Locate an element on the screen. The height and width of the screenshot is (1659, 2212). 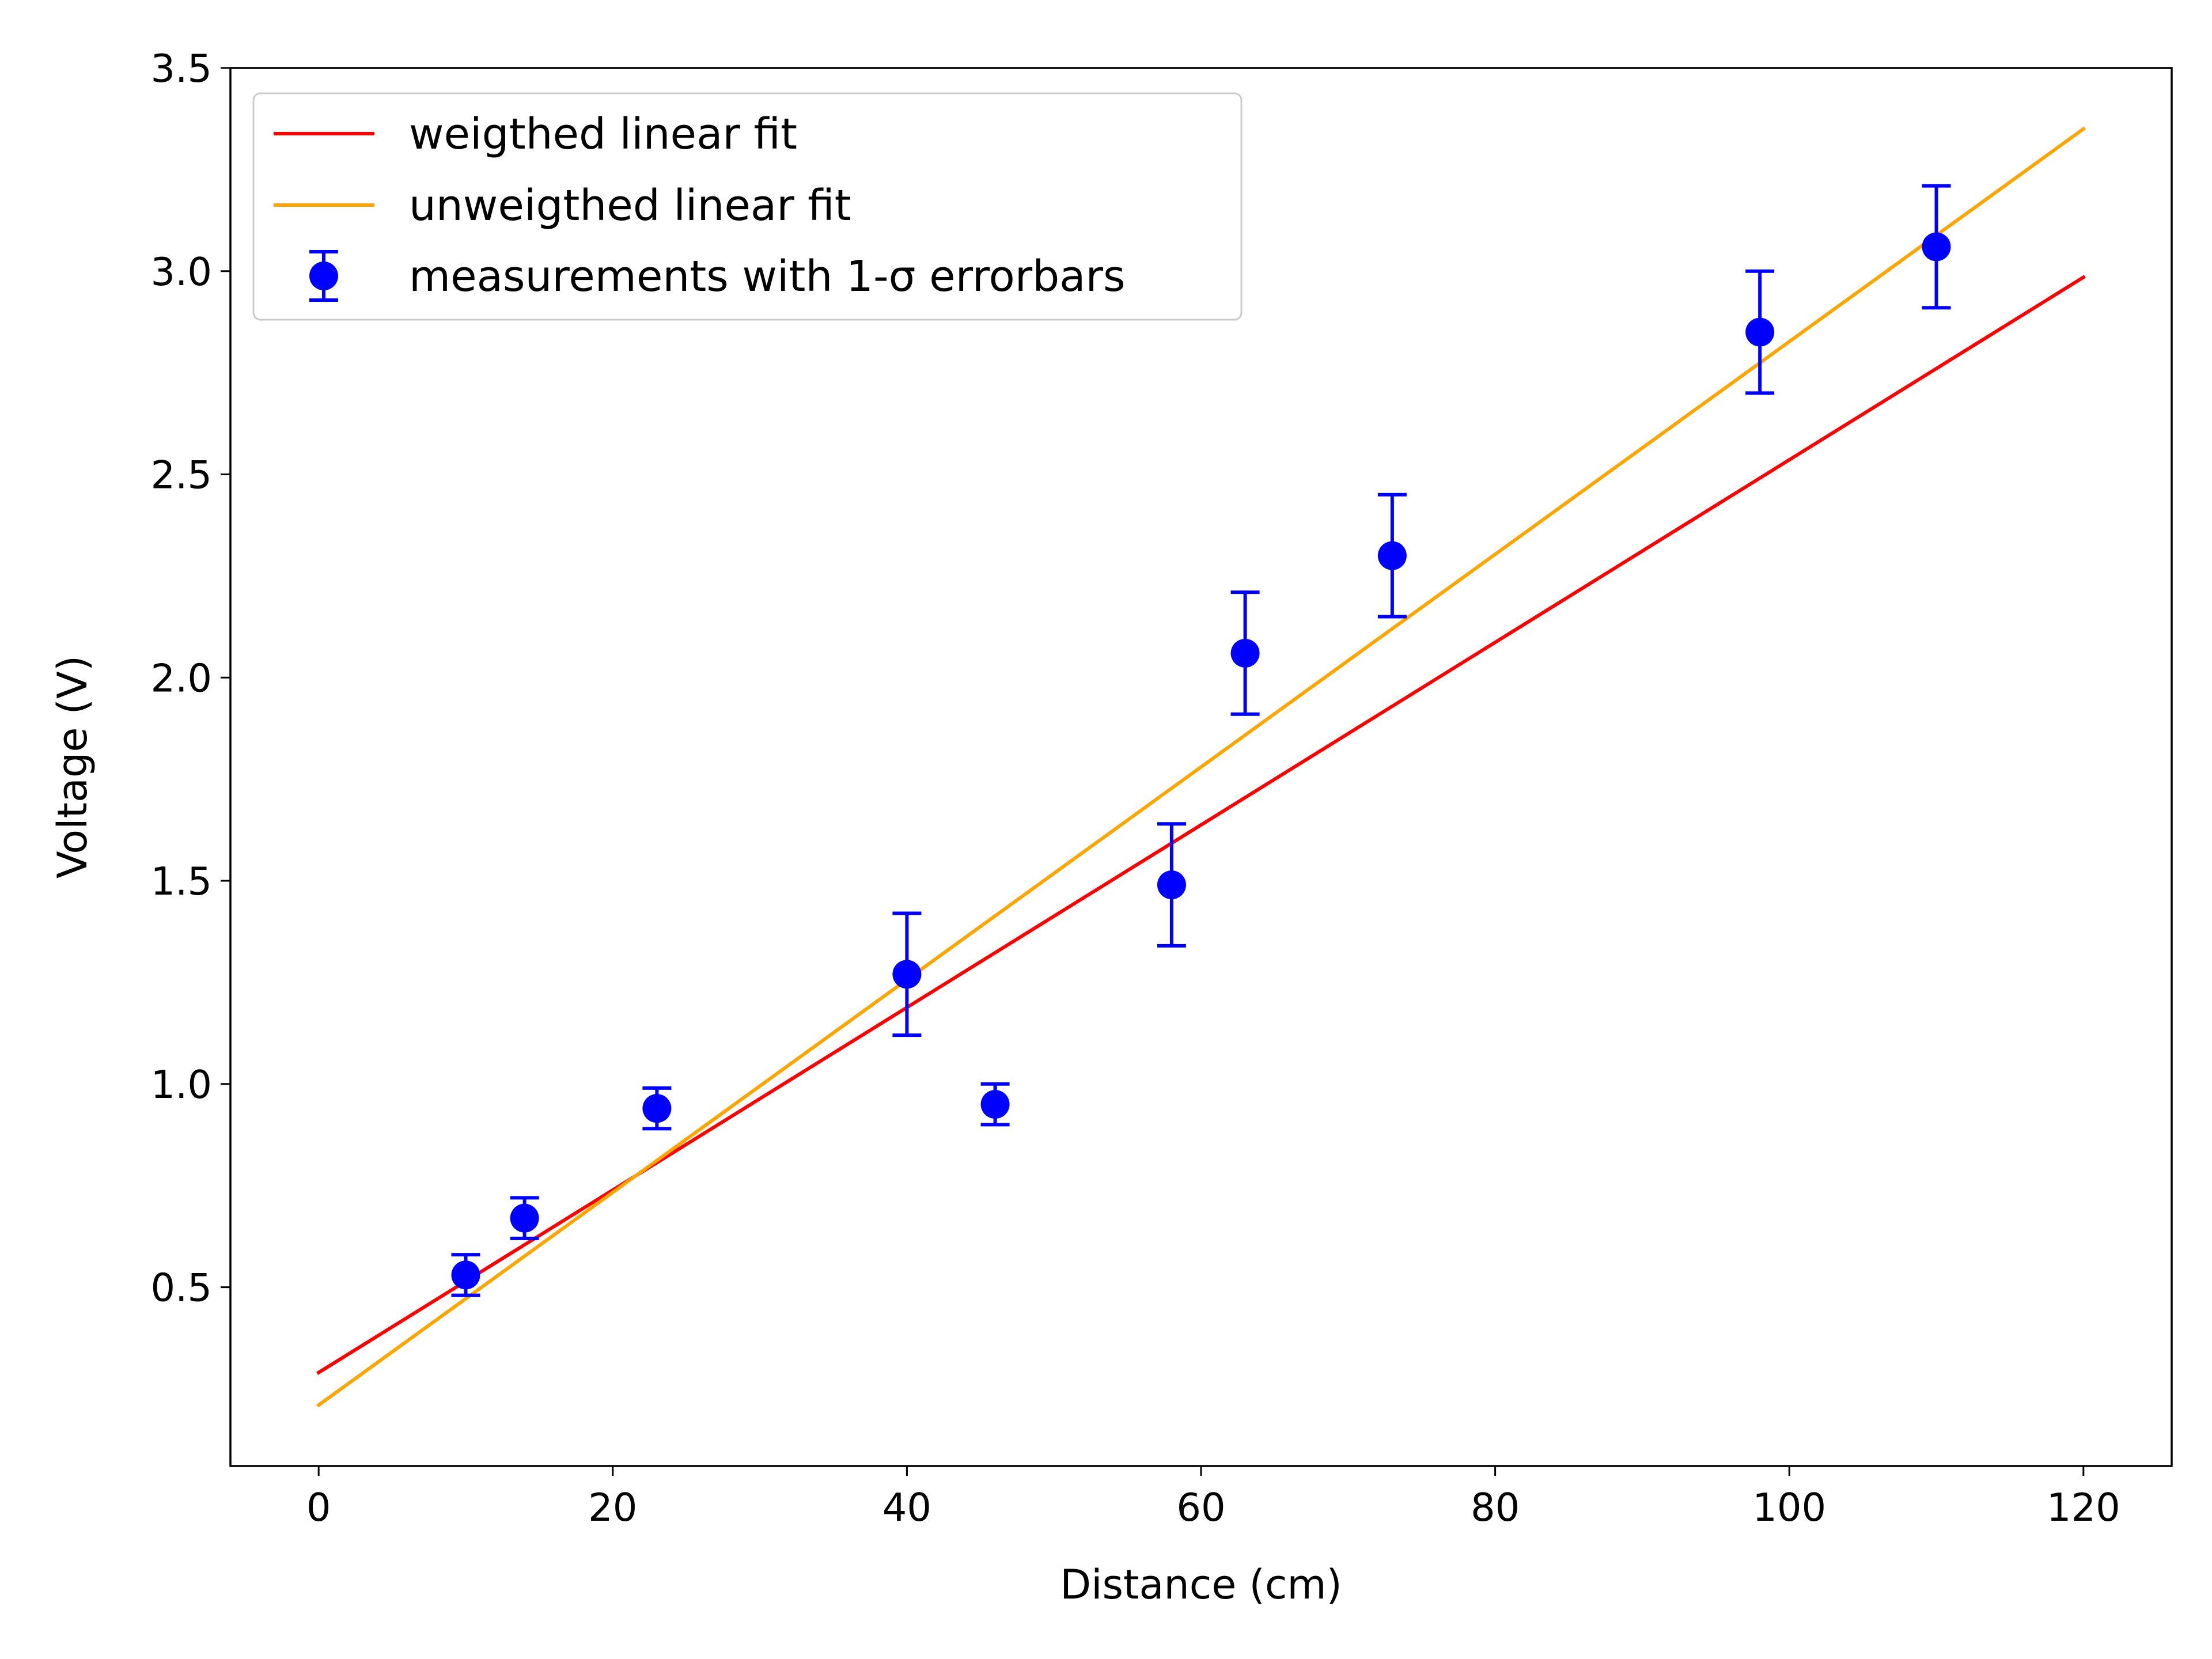
x-tick-label: 40 is located at coordinates (906, 1507).